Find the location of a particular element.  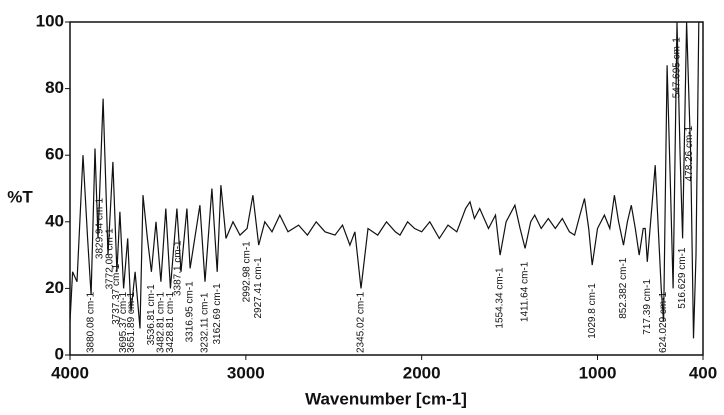

peak-label: 3387.1 cm-1 is located at coordinates (177, 268).